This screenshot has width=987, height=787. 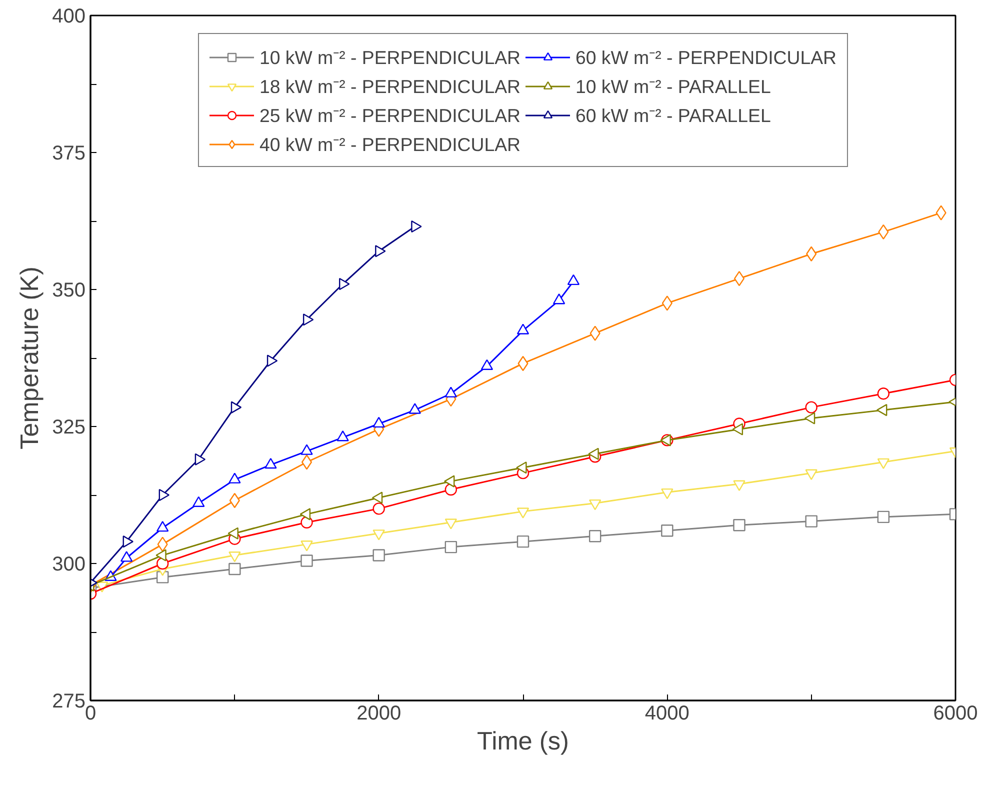 What do you see at coordinates (379, 713) in the screenshot?
I see `x-tick-label: 2000` at bounding box center [379, 713].